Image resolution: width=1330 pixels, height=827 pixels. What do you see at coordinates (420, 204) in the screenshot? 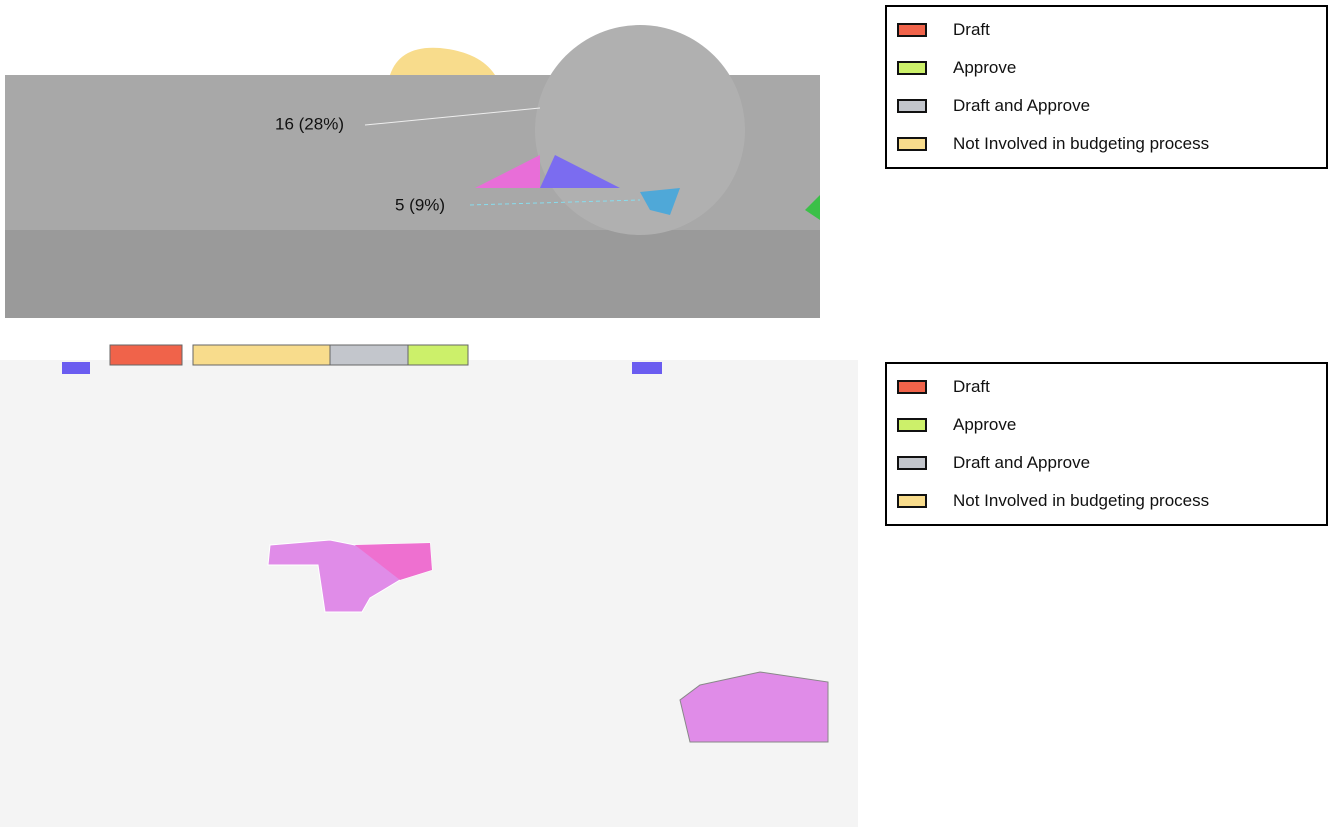
I see `pie-label: 5 (9%)` at bounding box center [420, 204].